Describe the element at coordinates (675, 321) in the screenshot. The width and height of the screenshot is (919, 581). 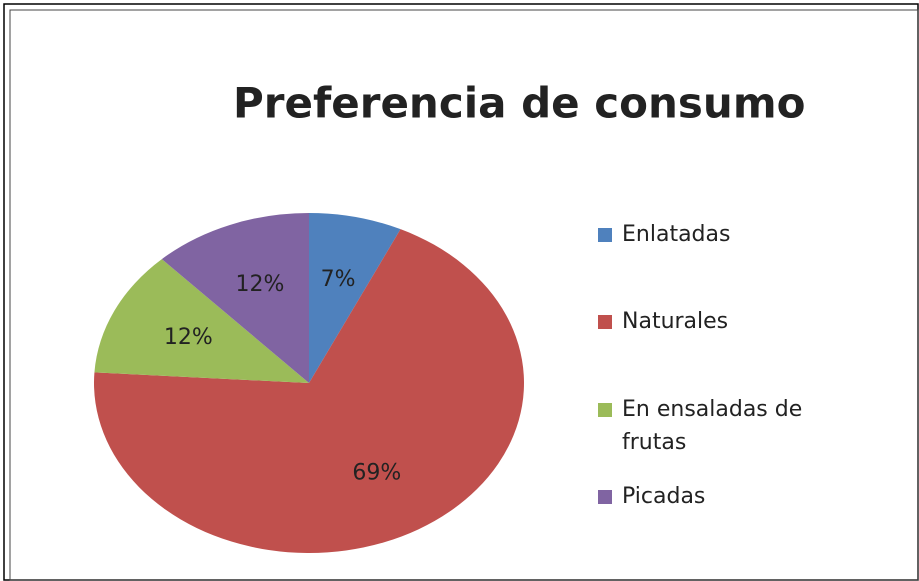
I see `legend-label: Naturales` at that location.